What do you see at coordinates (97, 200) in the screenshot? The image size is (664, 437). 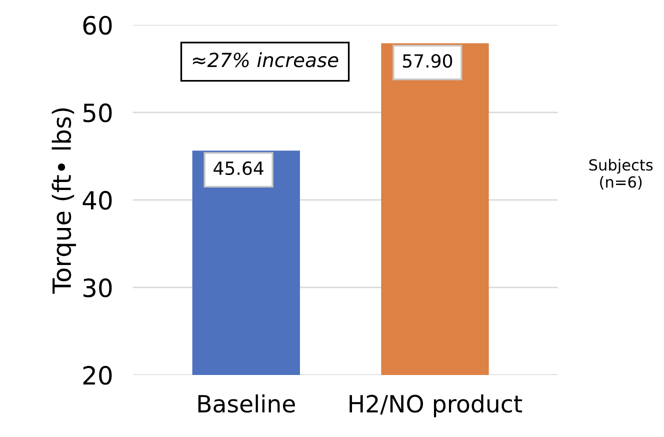 I see `y-tick-label: 40` at bounding box center [97, 200].